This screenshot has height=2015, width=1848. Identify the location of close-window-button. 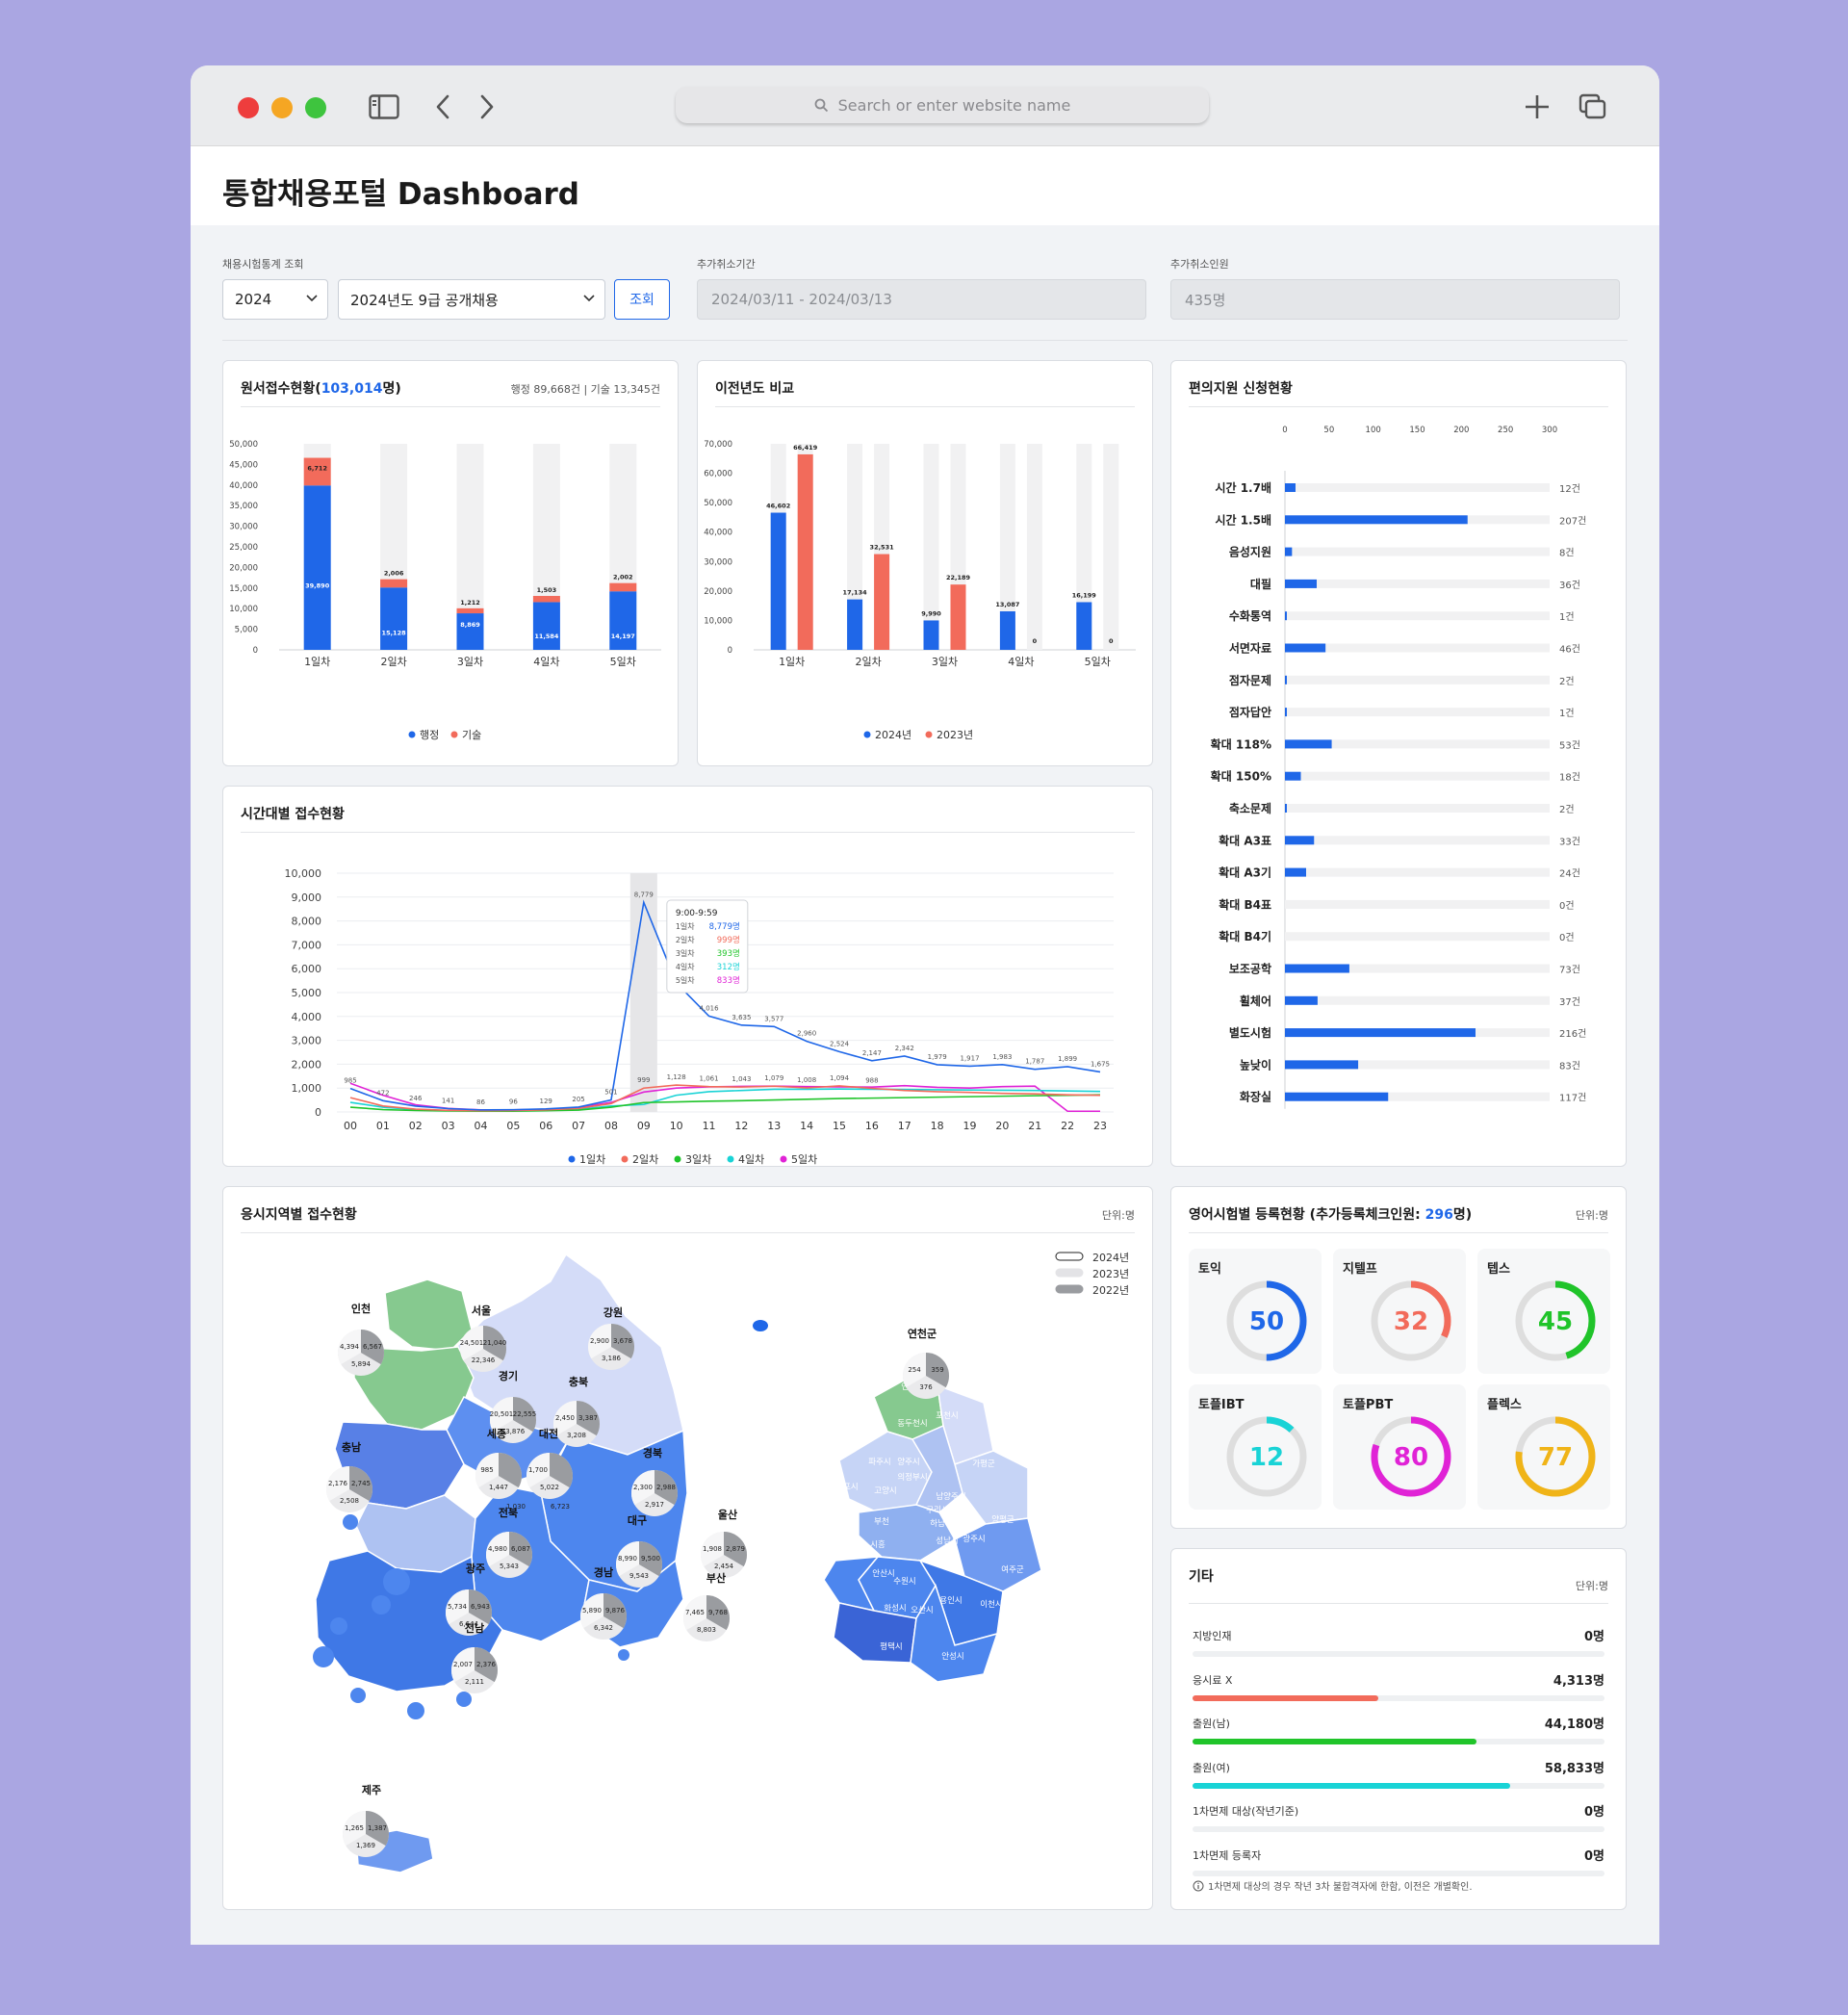
(248, 108).